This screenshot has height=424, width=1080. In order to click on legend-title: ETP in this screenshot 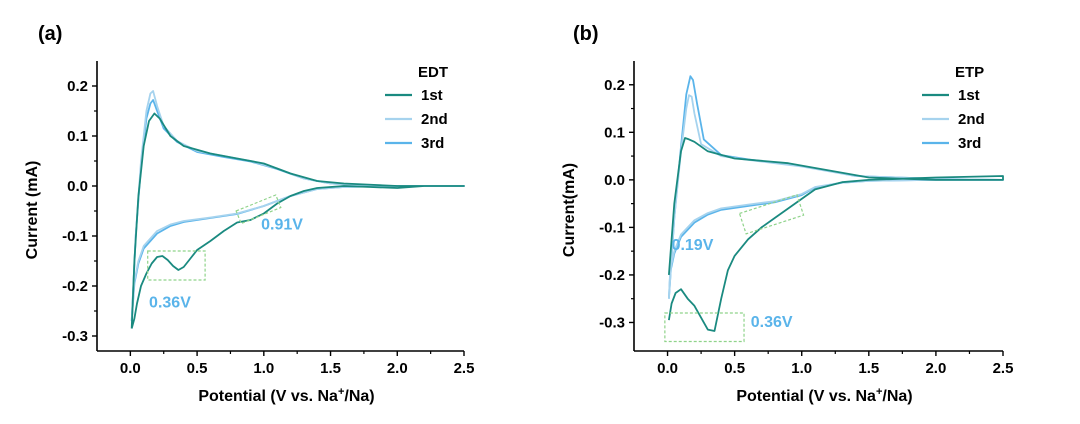, I will do `click(969, 72)`.